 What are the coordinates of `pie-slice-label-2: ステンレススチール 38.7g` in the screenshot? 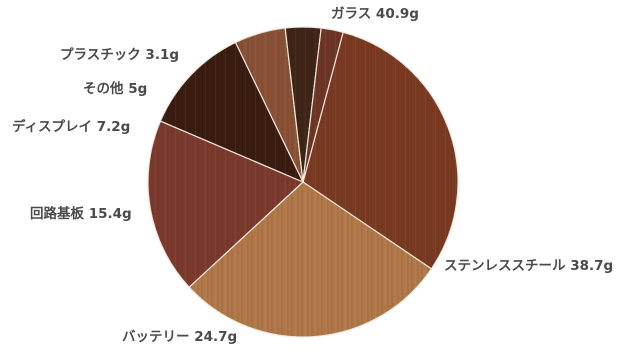 It's located at (528, 266).